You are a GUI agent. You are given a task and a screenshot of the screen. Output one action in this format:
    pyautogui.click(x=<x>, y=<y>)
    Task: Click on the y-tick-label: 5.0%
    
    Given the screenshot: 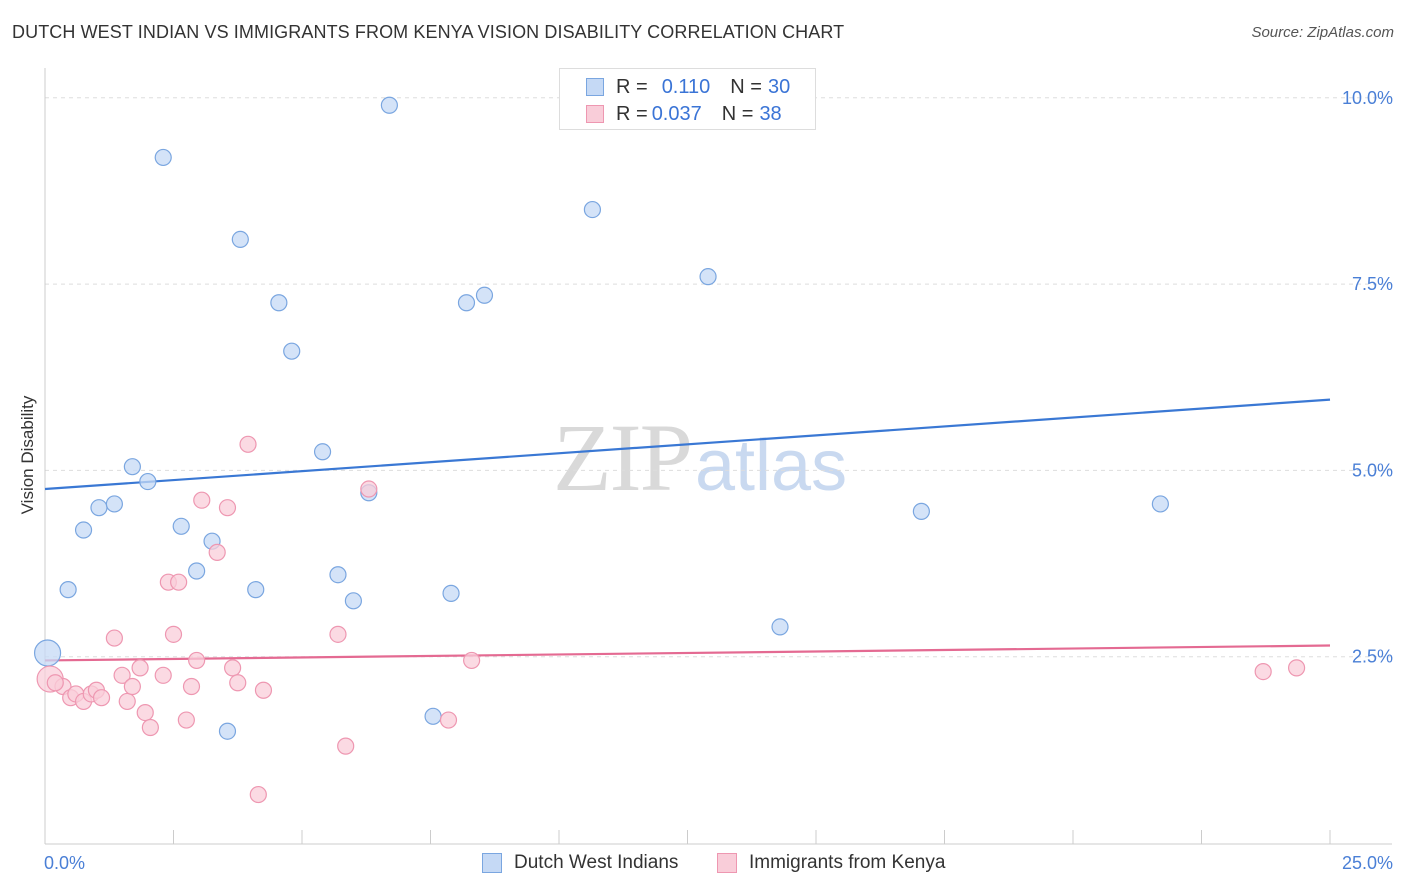 What is the action you would take?
    pyautogui.click(x=1372, y=470)
    